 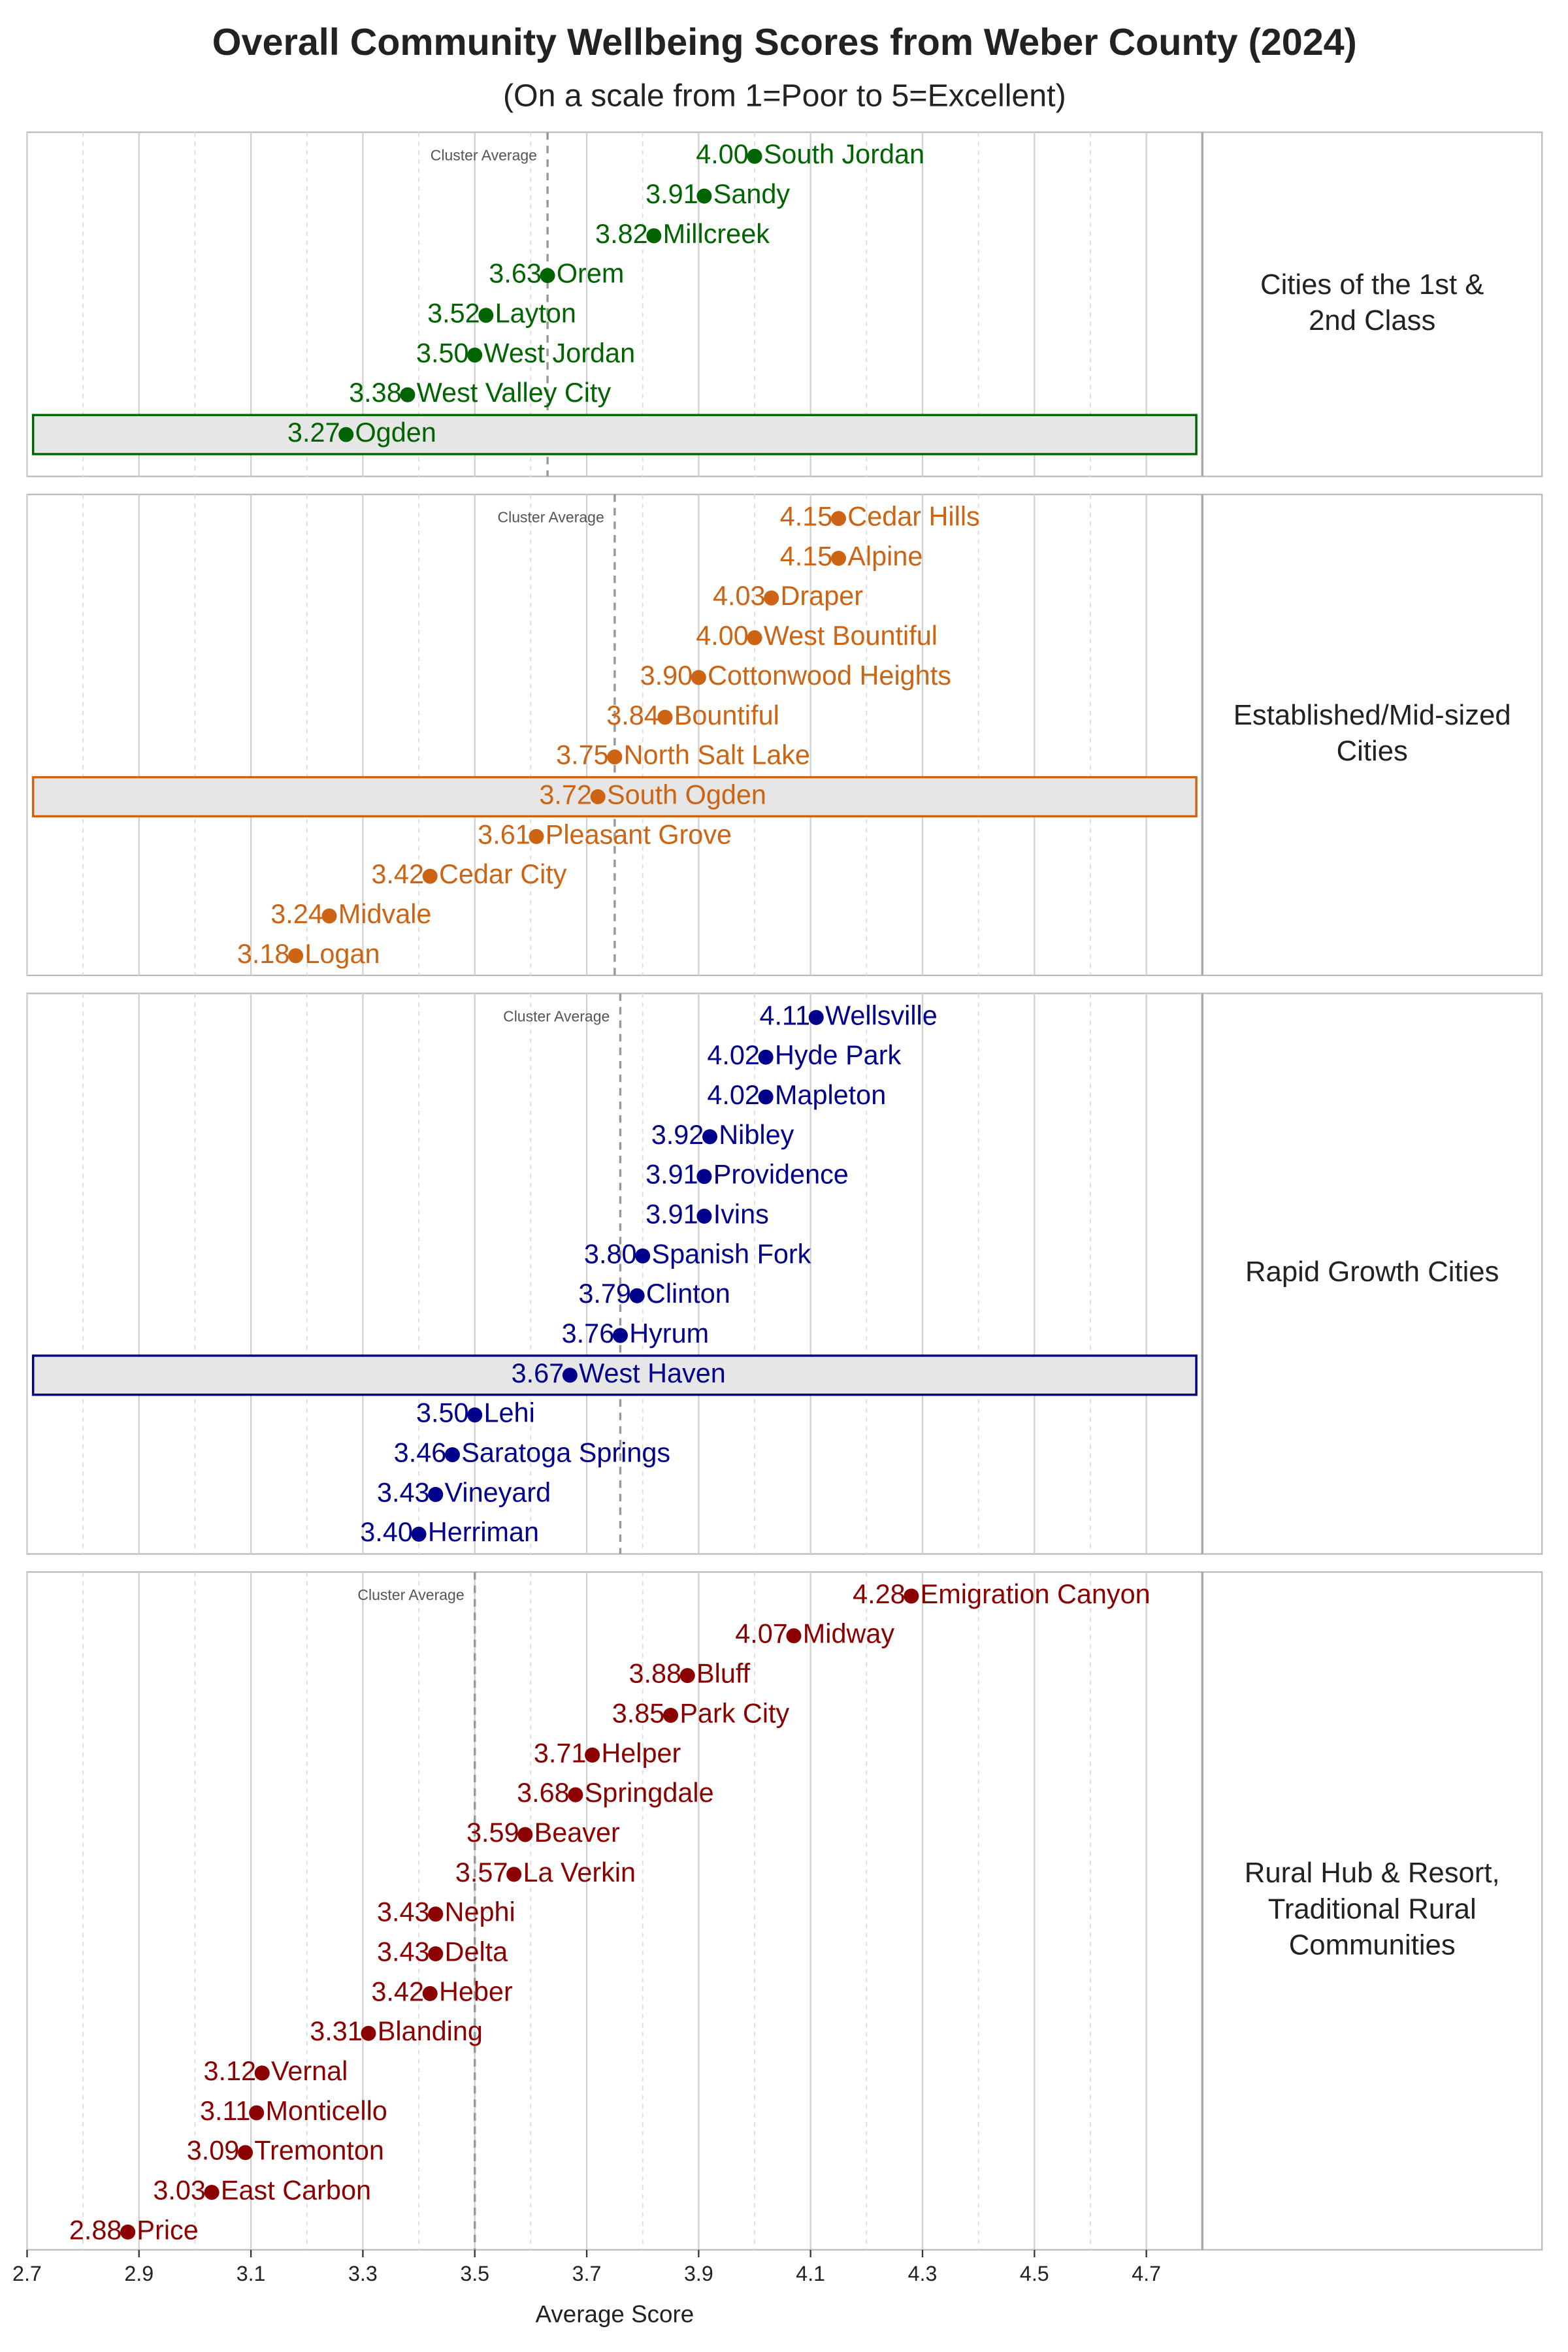 What do you see at coordinates (649, 1793) in the screenshot?
I see `category-label: Springdale` at bounding box center [649, 1793].